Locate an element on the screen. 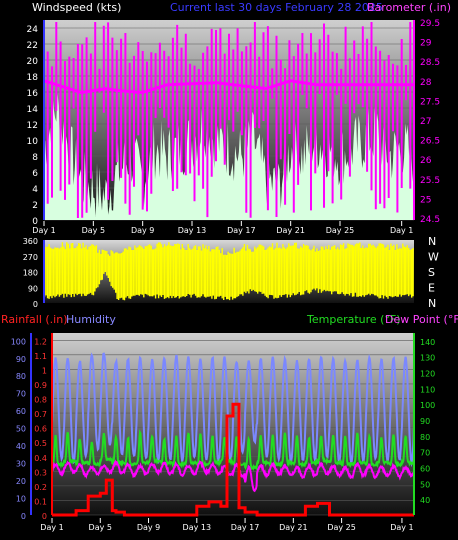  dewpoint-axis-label: Dew Point (°F) is located at coordinates (421, 319).